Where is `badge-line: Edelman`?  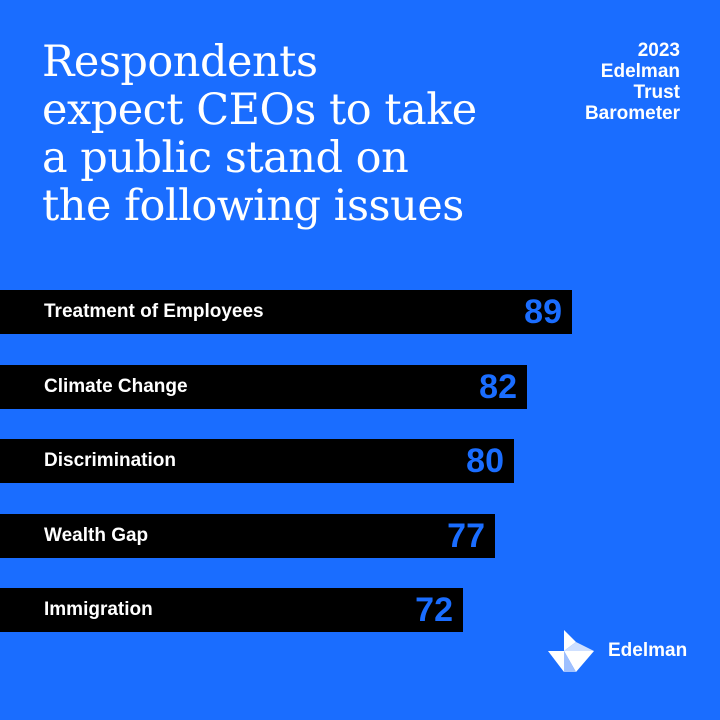
badge-line: Edelman is located at coordinates (640, 71).